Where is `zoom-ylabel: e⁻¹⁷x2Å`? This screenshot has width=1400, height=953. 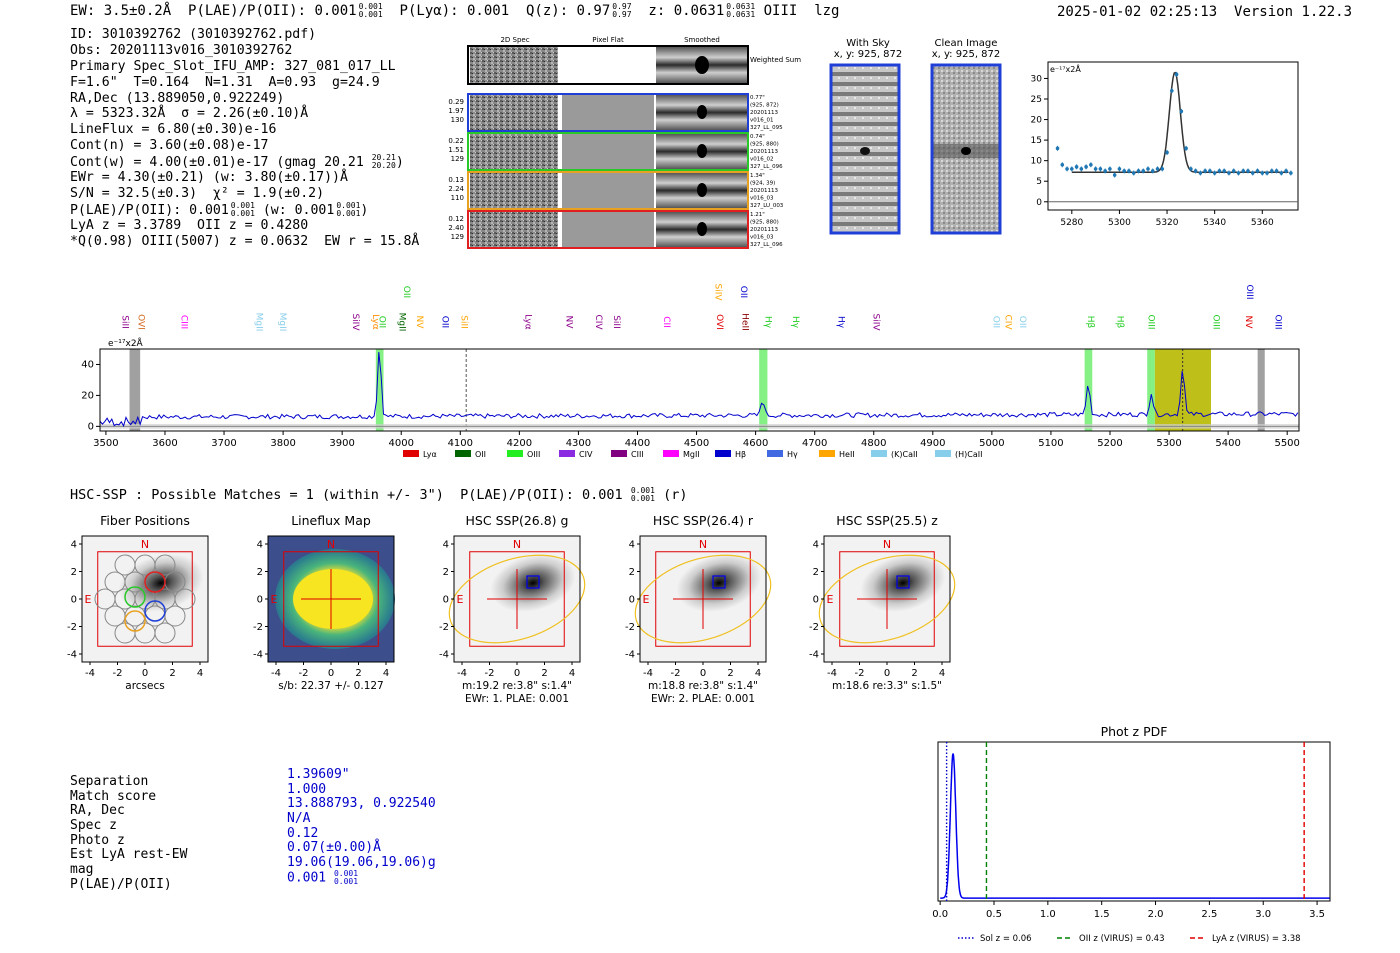
zoom-ylabel: e⁻¹⁷x2Å is located at coordinates (1065, 68).